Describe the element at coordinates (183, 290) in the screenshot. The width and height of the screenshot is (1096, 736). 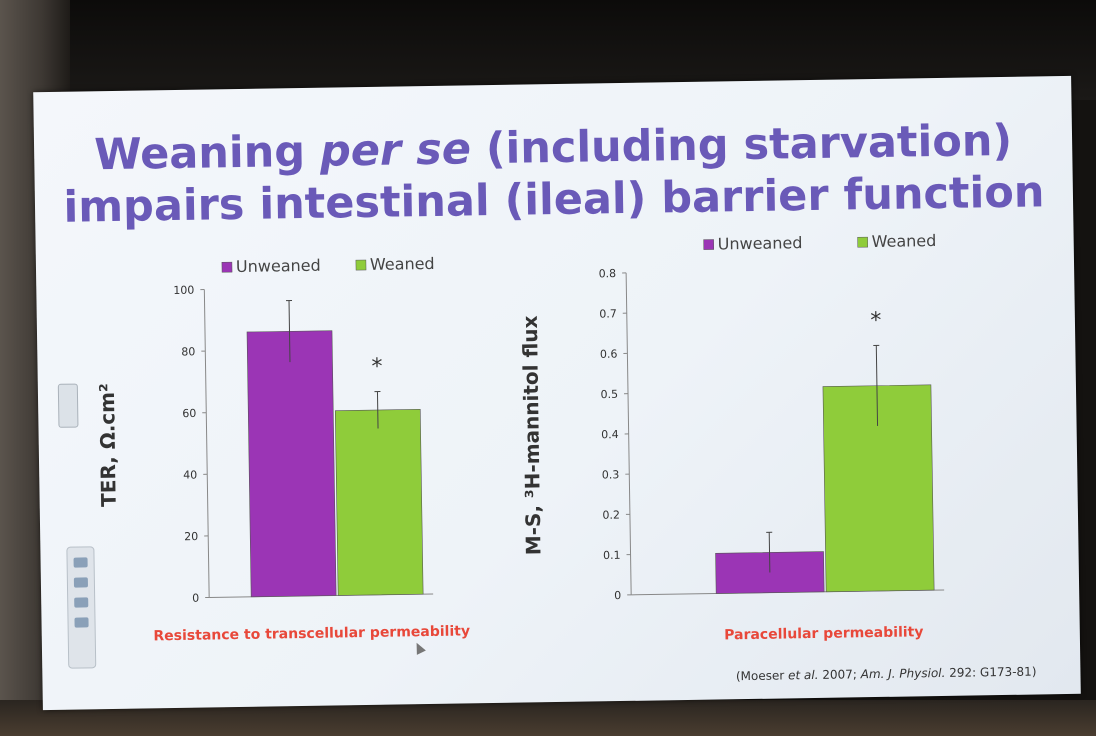
I see `y-tick-label: 100` at that location.